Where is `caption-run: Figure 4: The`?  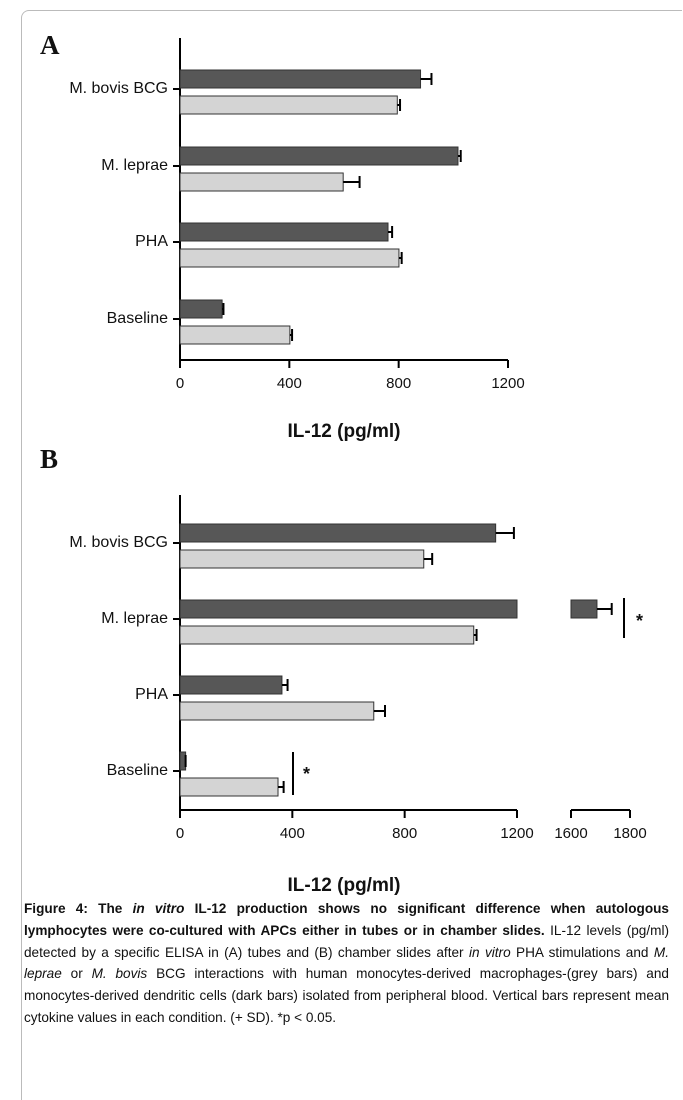
caption-run: Figure 4: The is located at coordinates (78, 908).